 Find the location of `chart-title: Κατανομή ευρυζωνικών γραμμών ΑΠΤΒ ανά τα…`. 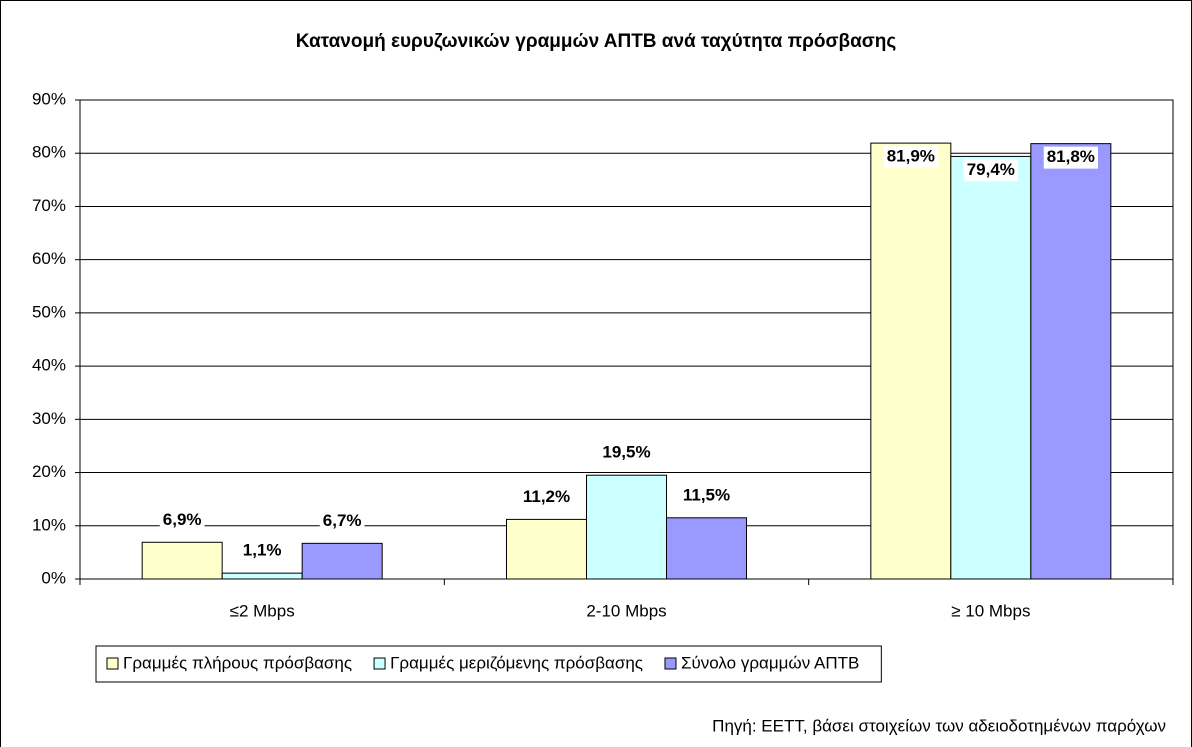

chart-title: Κατανομή ευρυζωνικών γραμμών ΑΠΤΒ ανά τα… is located at coordinates (596, 41).